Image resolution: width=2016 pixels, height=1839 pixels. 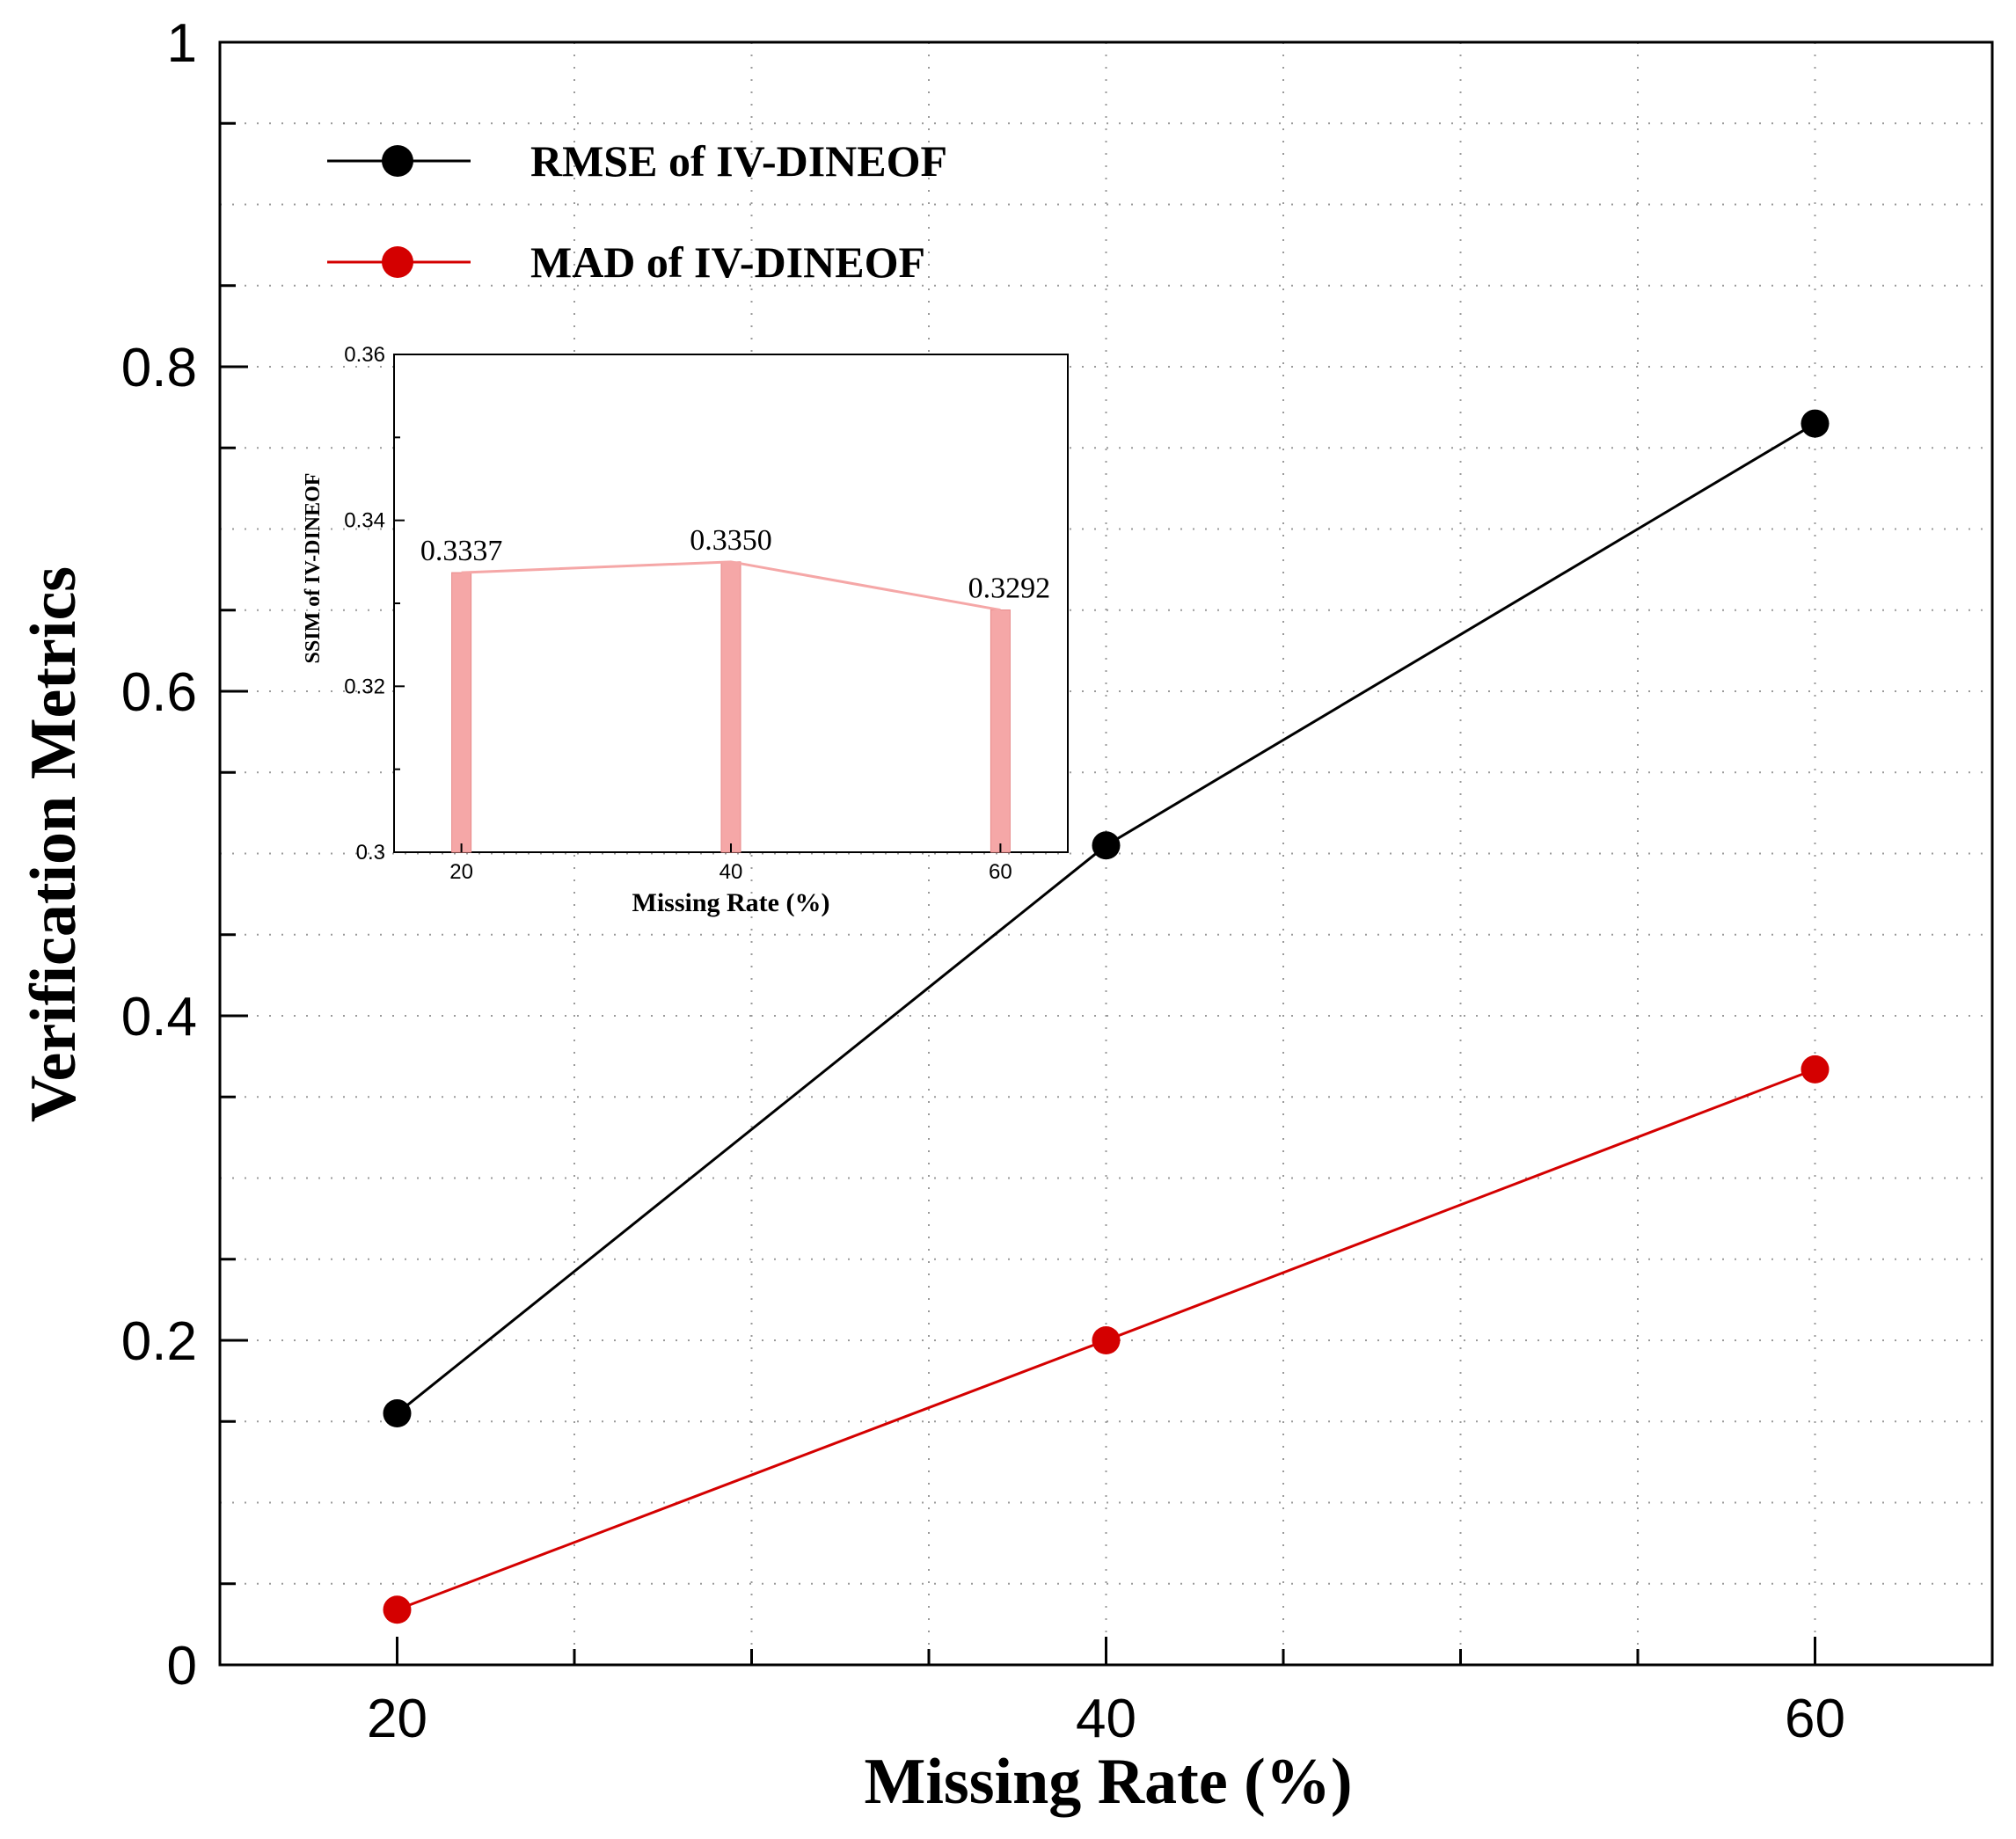 What do you see at coordinates (159, 1017) in the screenshot?
I see `y-tick-label: 0.4` at bounding box center [159, 1017].